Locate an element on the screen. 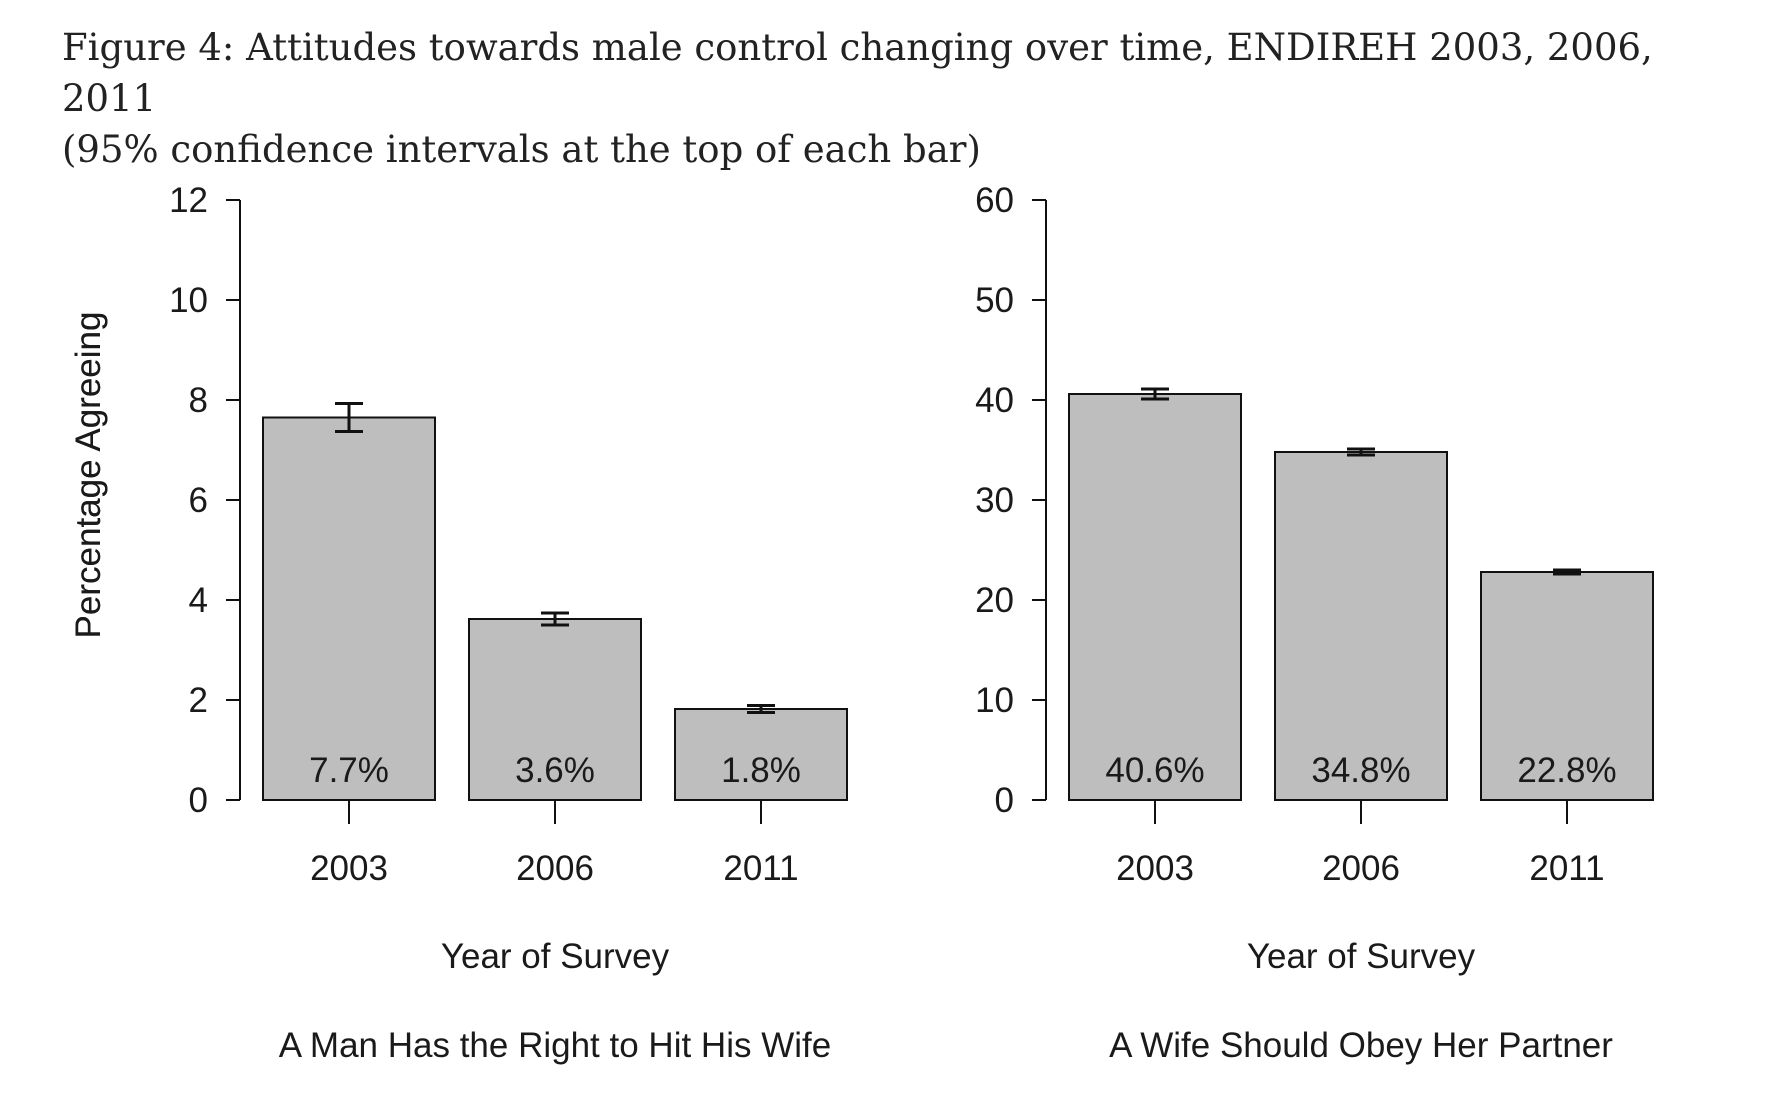  chart-2-x-tick-label: 2003 is located at coordinates (1155, 868).